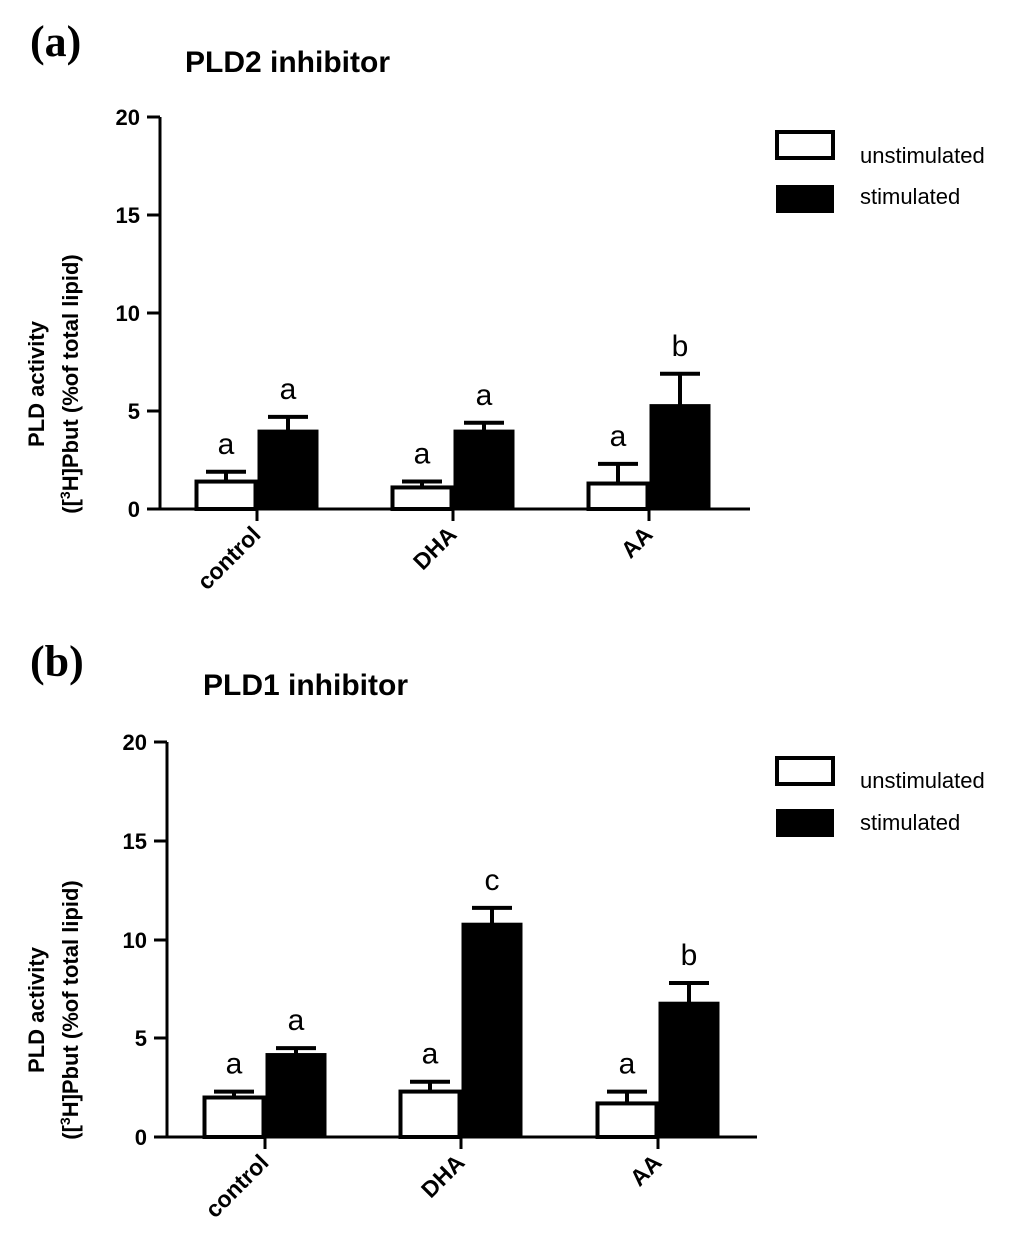 The image size is (1024, 1257). What do you see at coordinates (452, 421) in the screenshot?
I see `data-marks: a a a a a b` at bounding box center [452, 421].